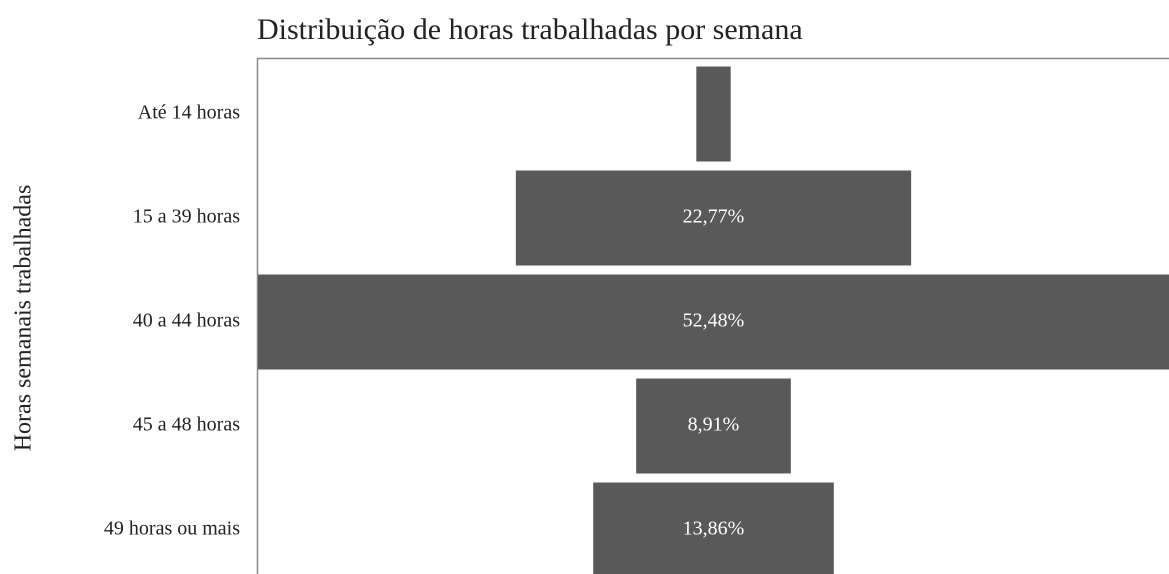 This screenshot has width=1169, height=574. I want to click on data-label: 52,48%, so click(714, 321).